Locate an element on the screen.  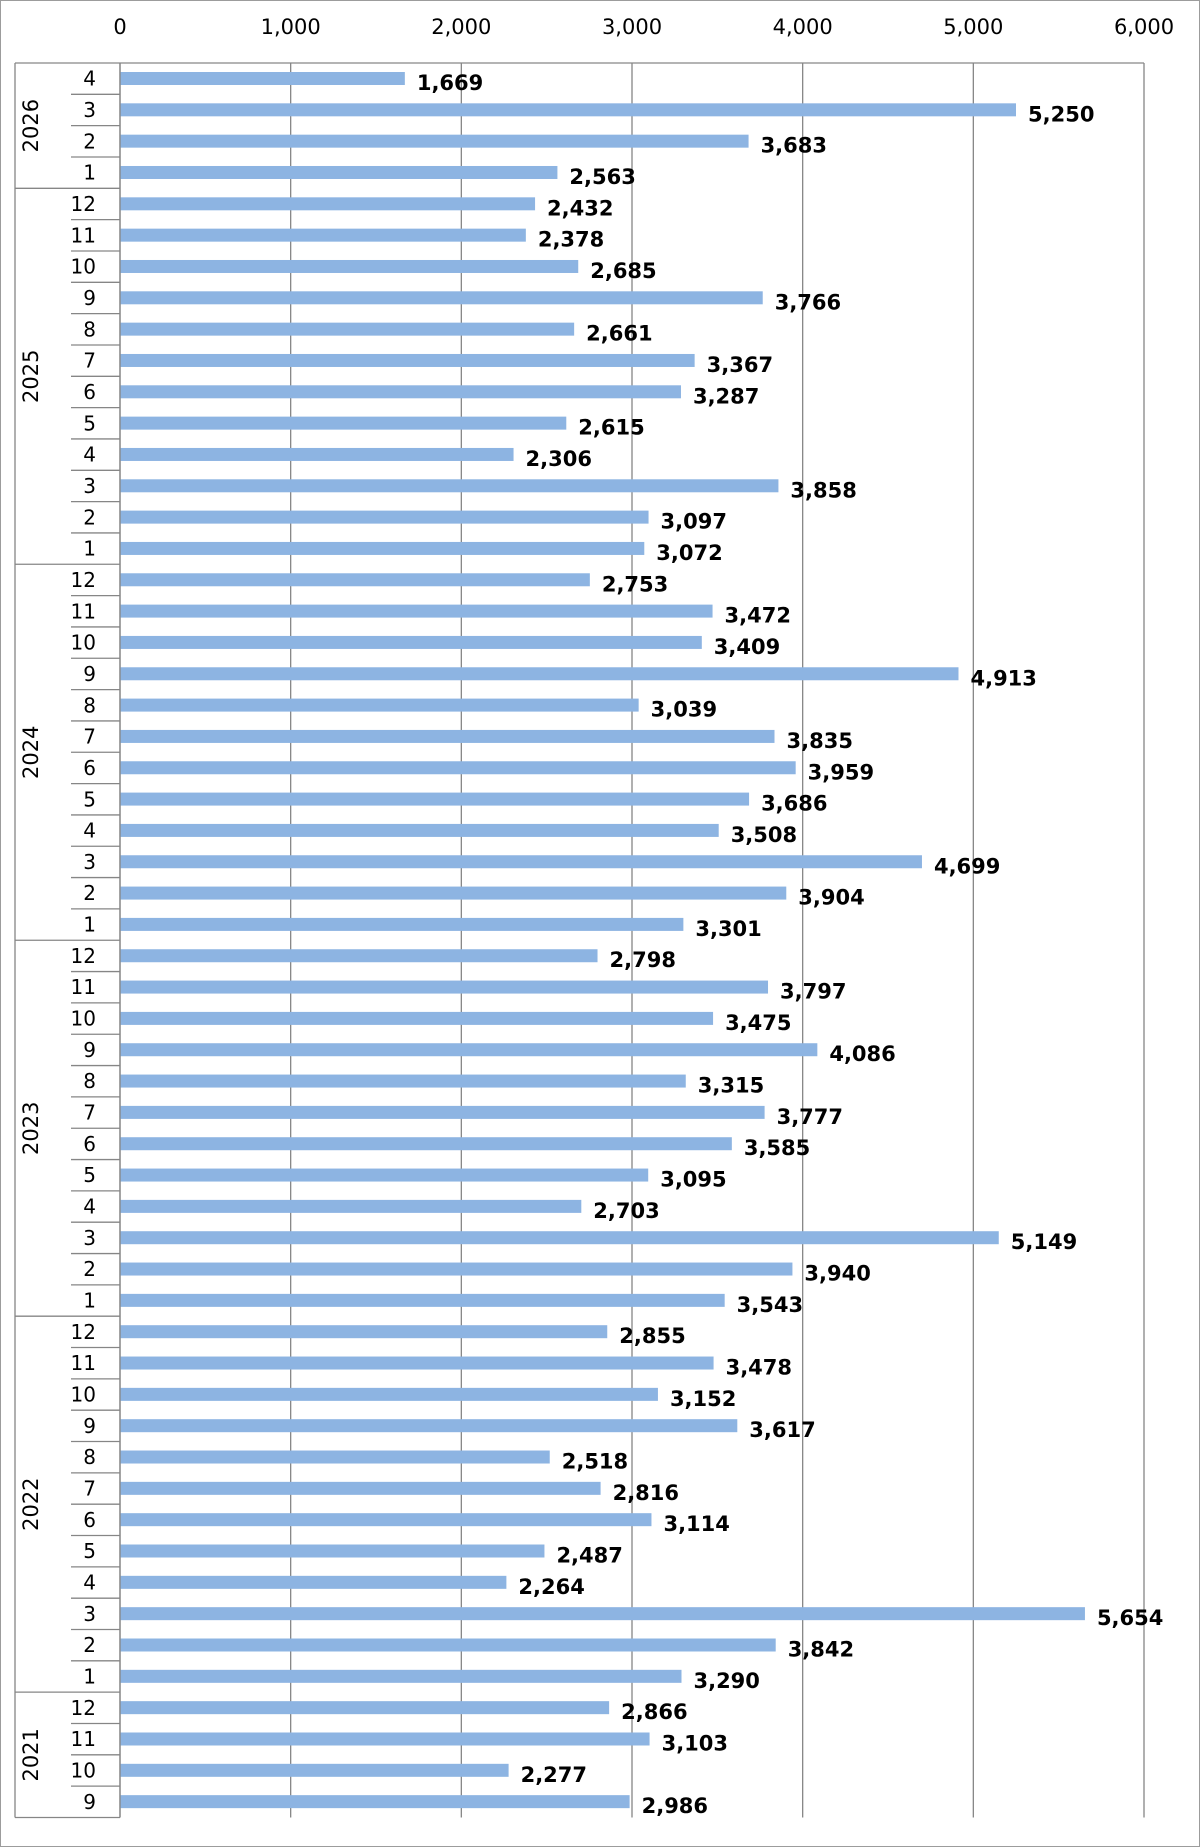
month-label: 8 is located at coordinates (89, 329).